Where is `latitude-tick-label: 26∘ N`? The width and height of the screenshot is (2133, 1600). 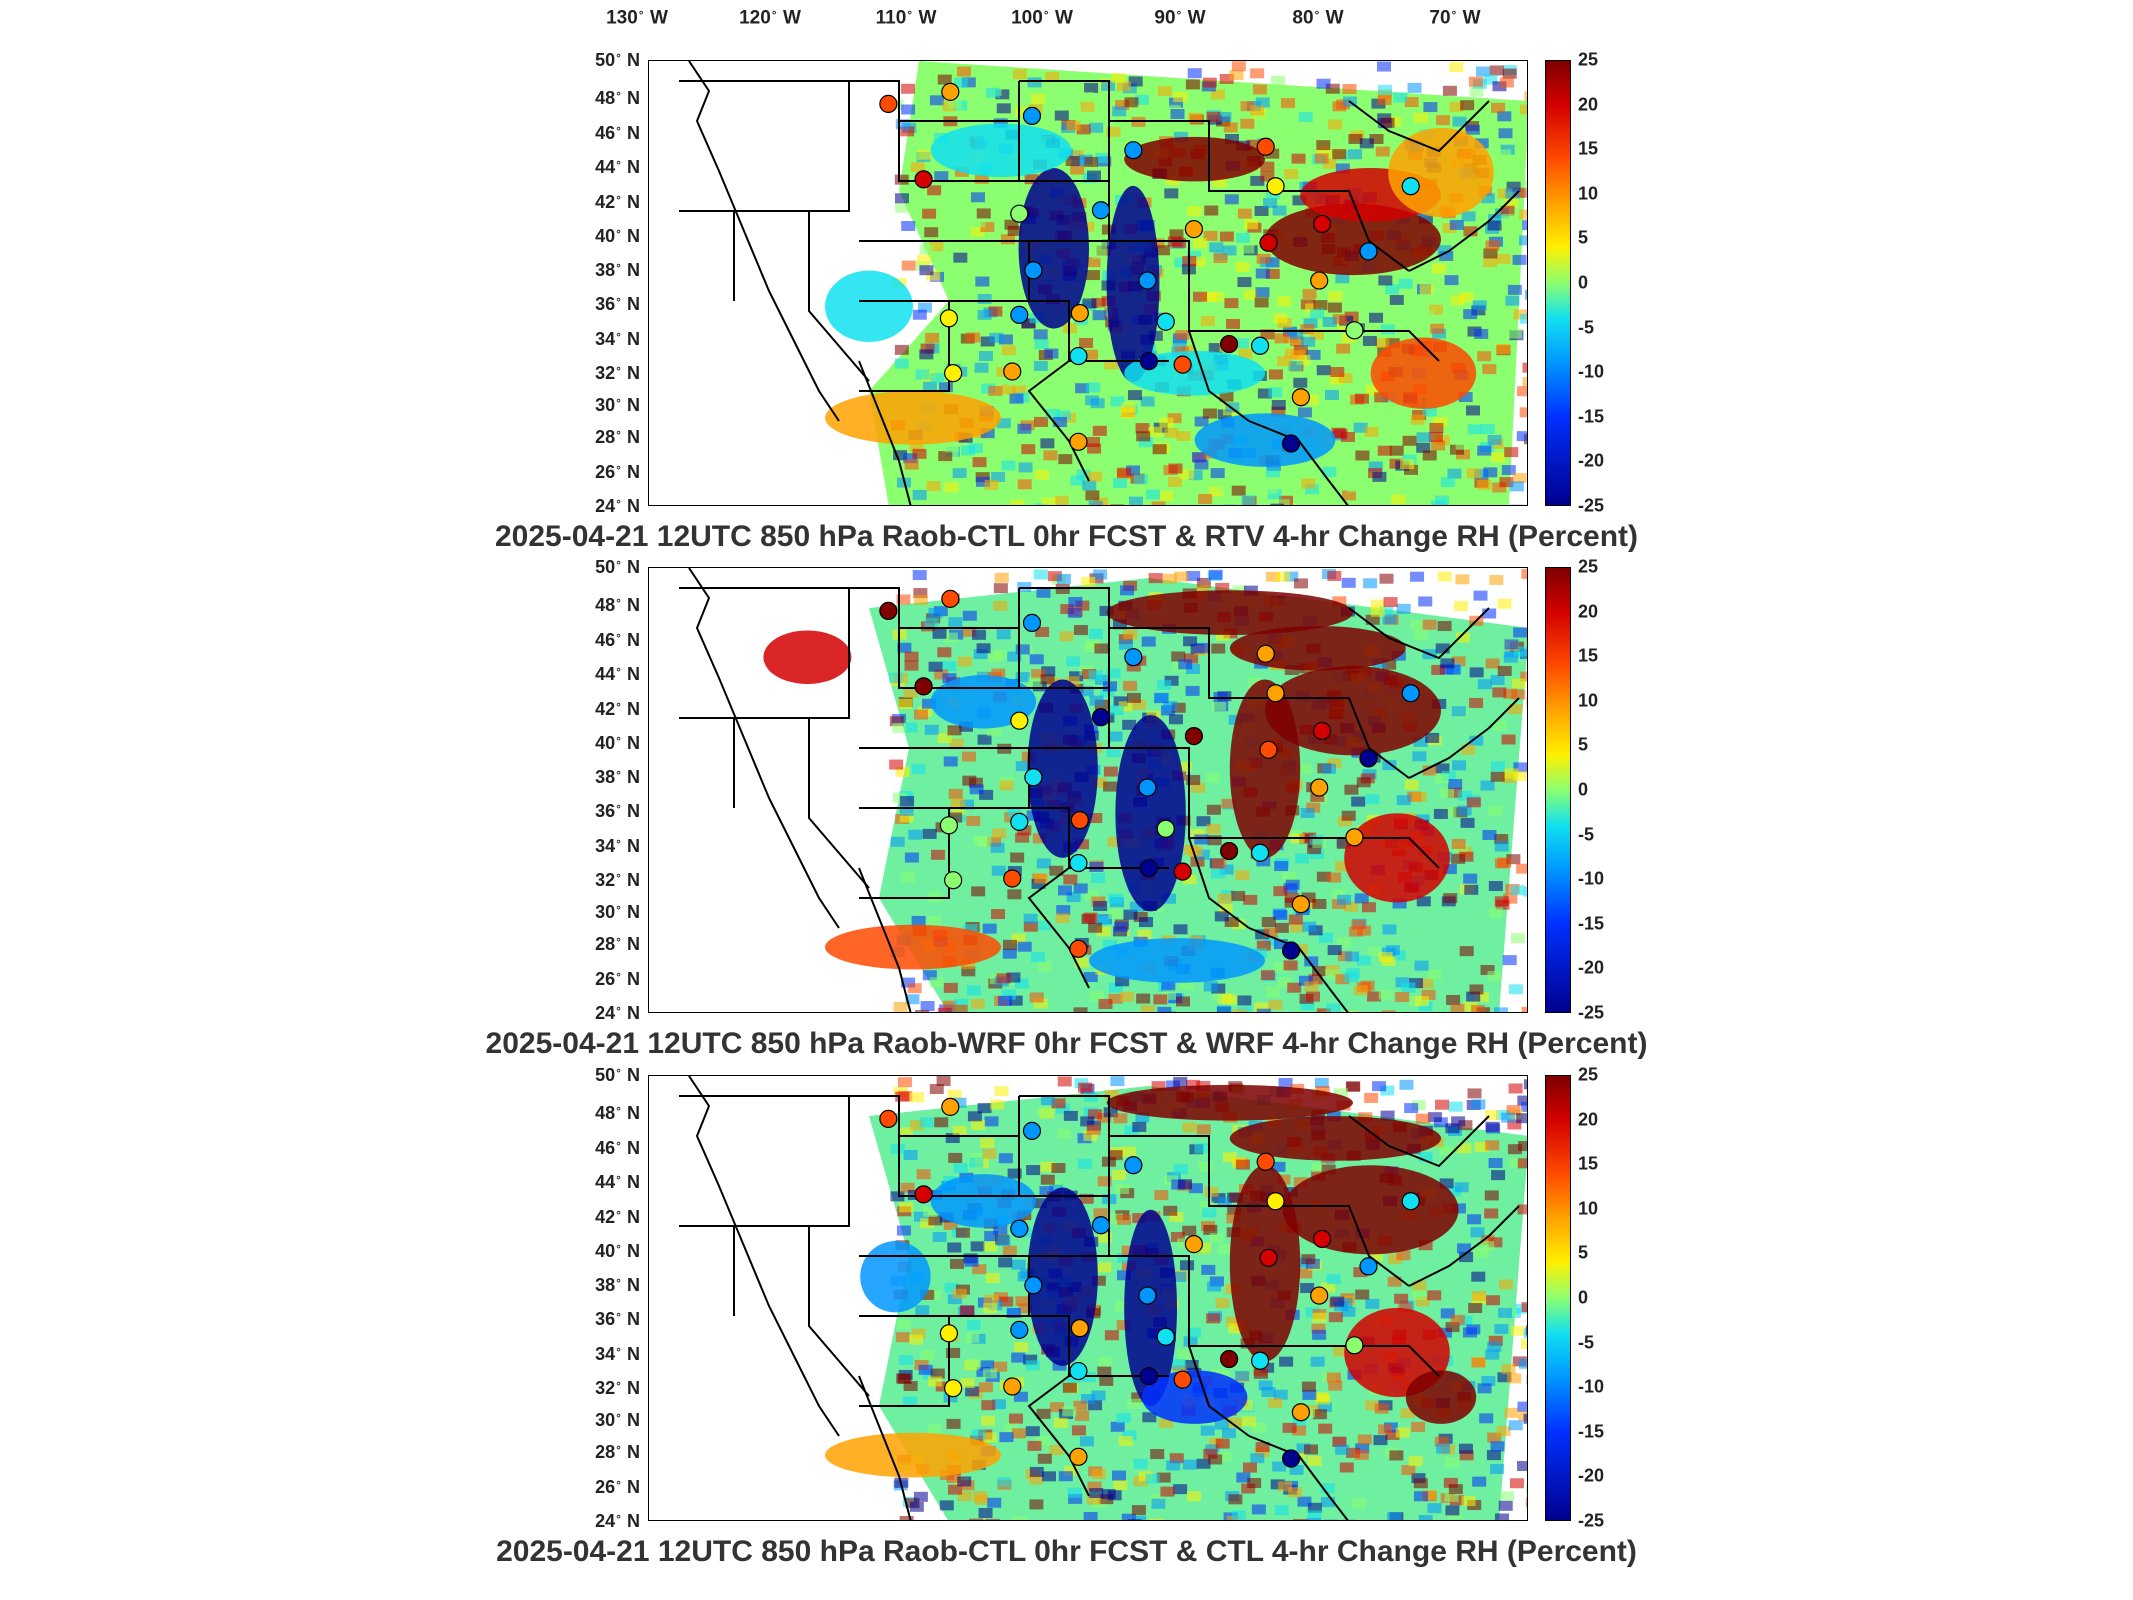 latitude-tick-label: 26∘ N is located at coordinates (617, 1486).